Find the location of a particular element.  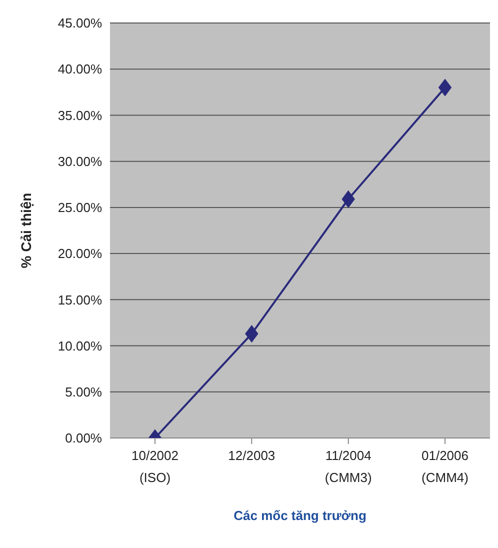

y-tick-label: 35.00% is located at coordinates (80, 115).